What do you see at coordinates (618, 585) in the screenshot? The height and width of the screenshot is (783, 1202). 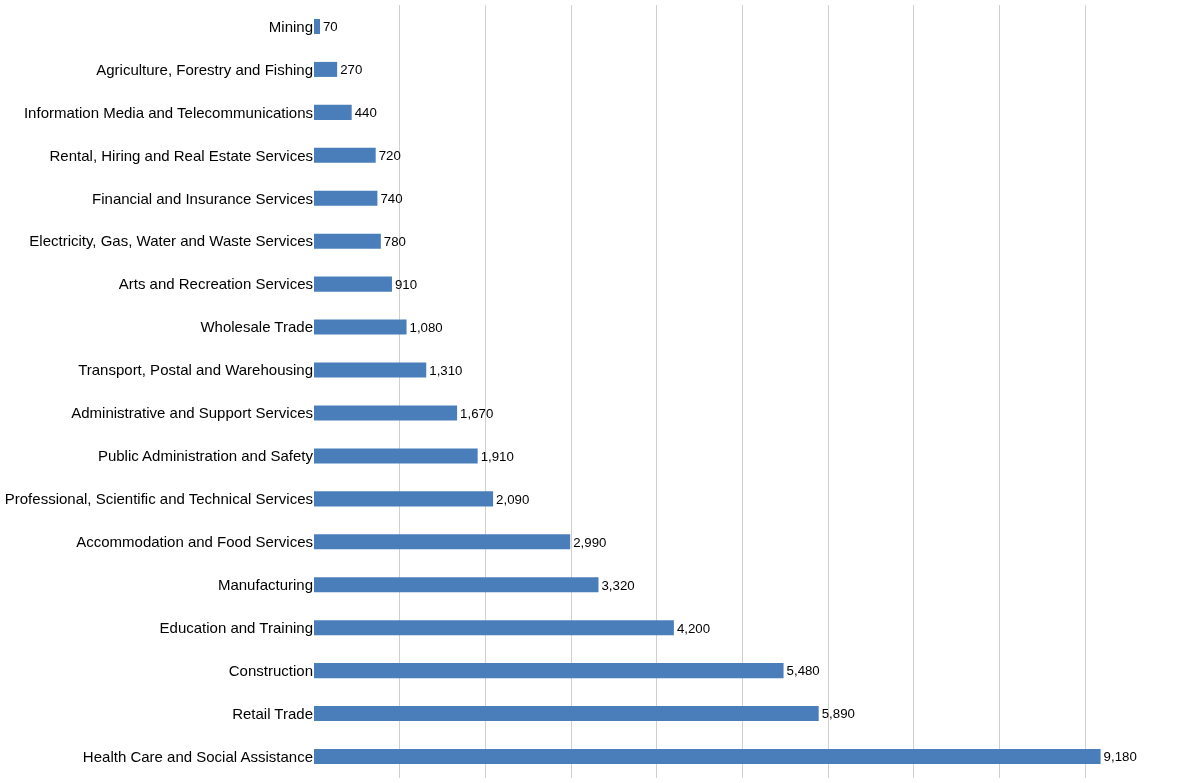 I see `data-label: 3,320` at bounding box center [618, 585].